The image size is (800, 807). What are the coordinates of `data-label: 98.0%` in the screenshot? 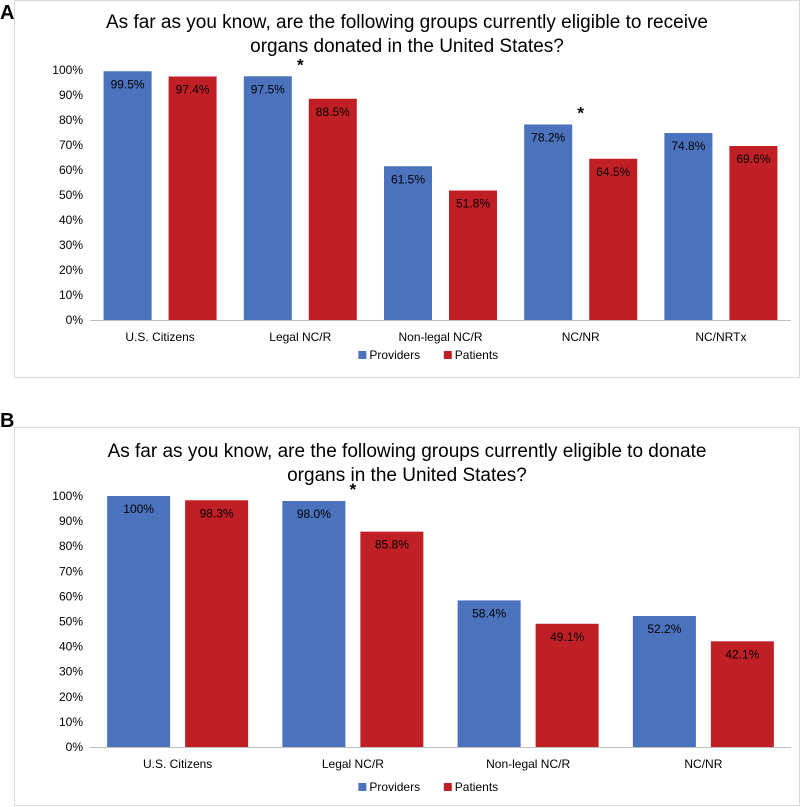 It's located at (314, 514).